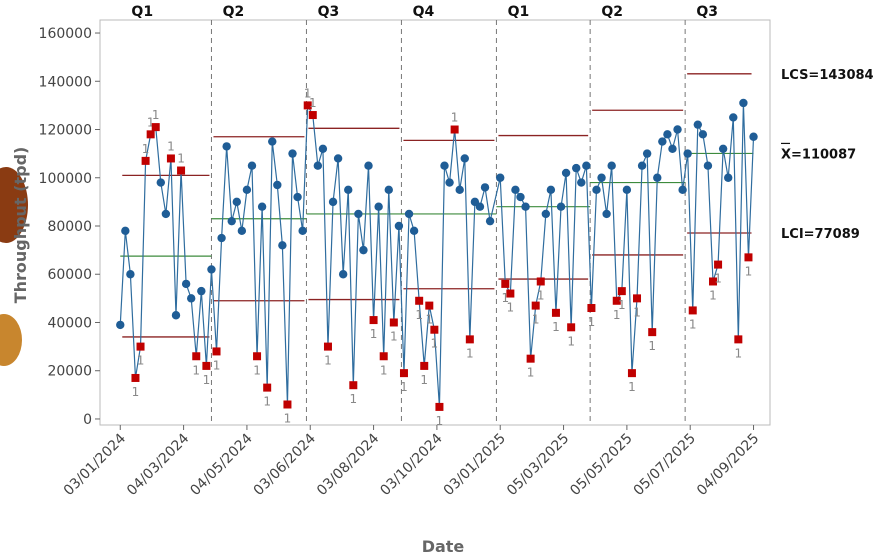 The height and width of the screenshot is (560, 881). Describe the element at coordinates (69, 275) in the screenshot. I see `y-tick-label: 60000` at that location.